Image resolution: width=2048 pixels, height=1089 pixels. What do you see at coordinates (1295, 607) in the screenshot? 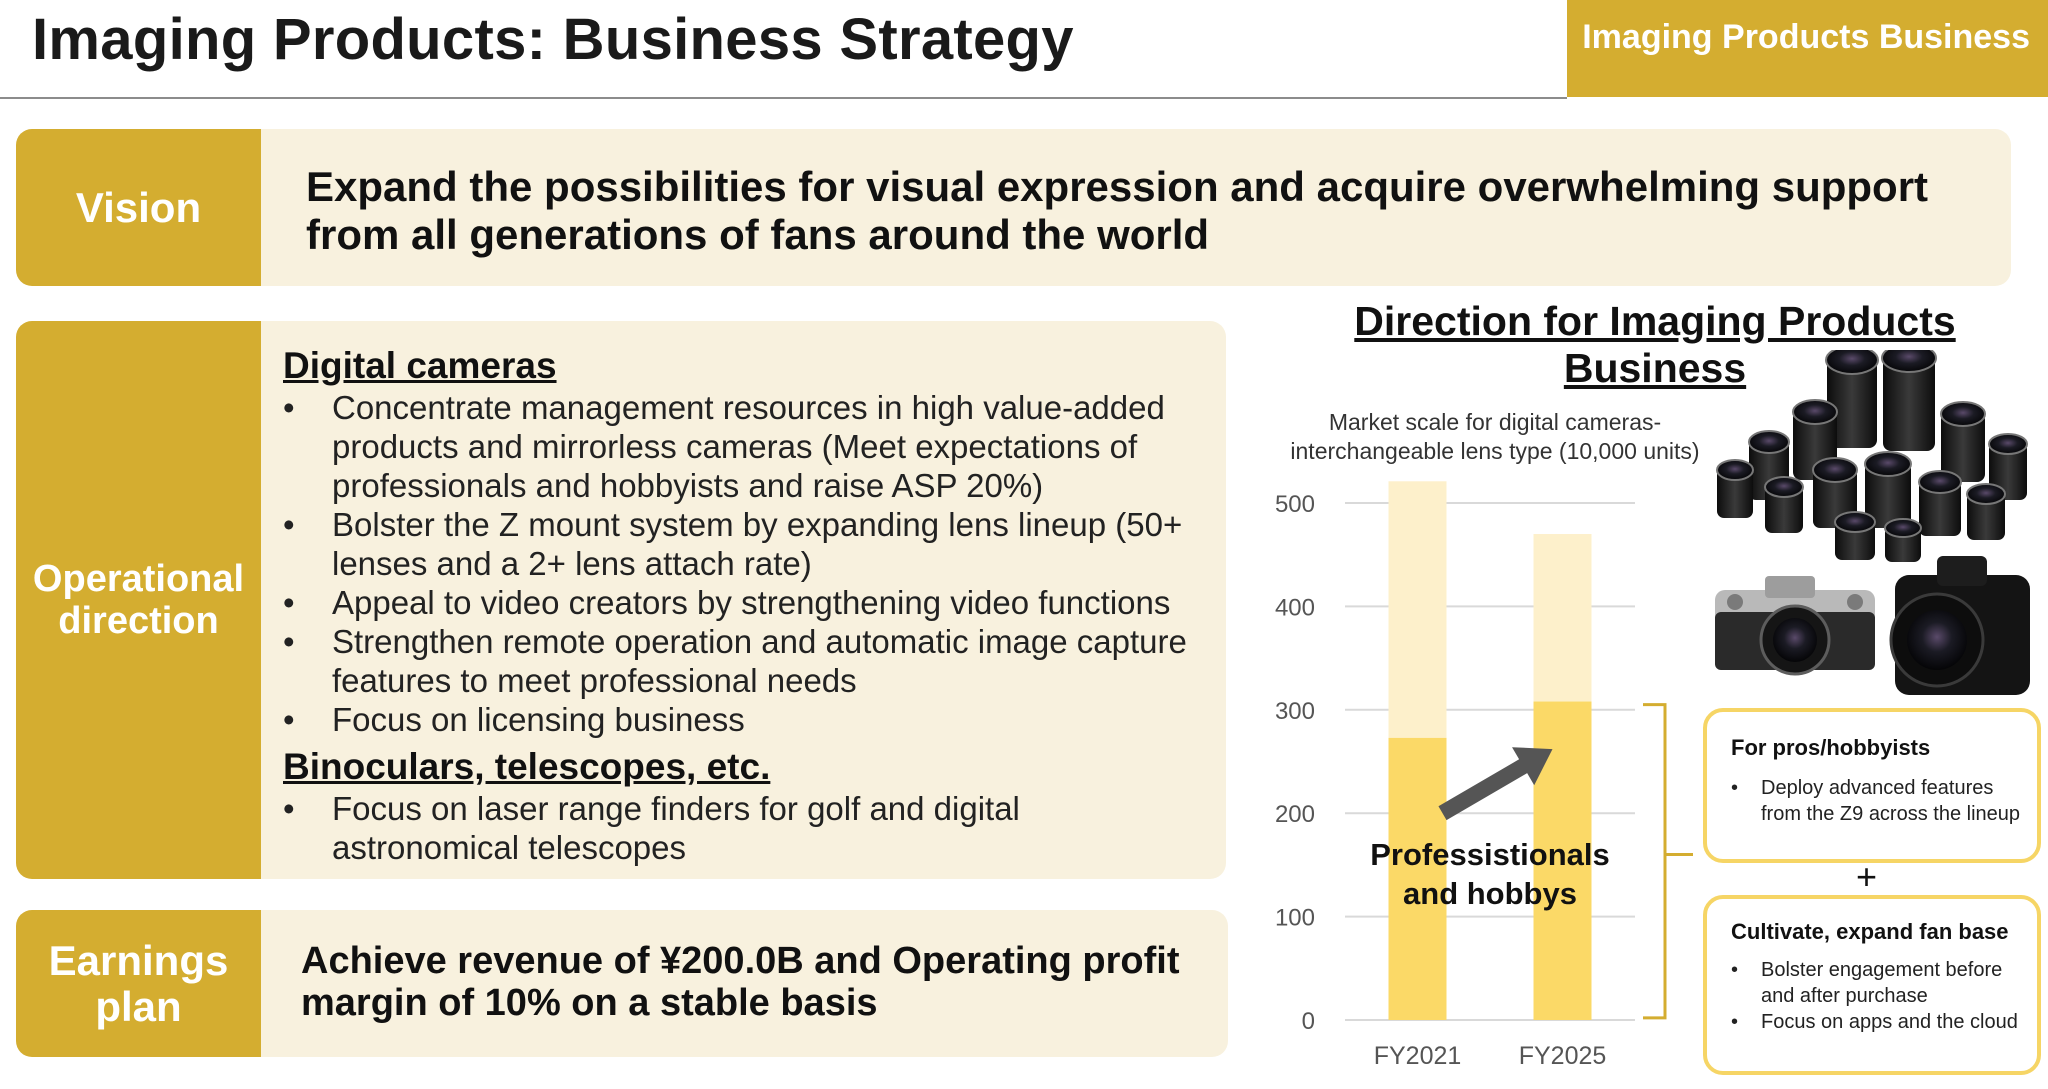
I see `y-tick-label: 400` at bounding box center [1295, 607].